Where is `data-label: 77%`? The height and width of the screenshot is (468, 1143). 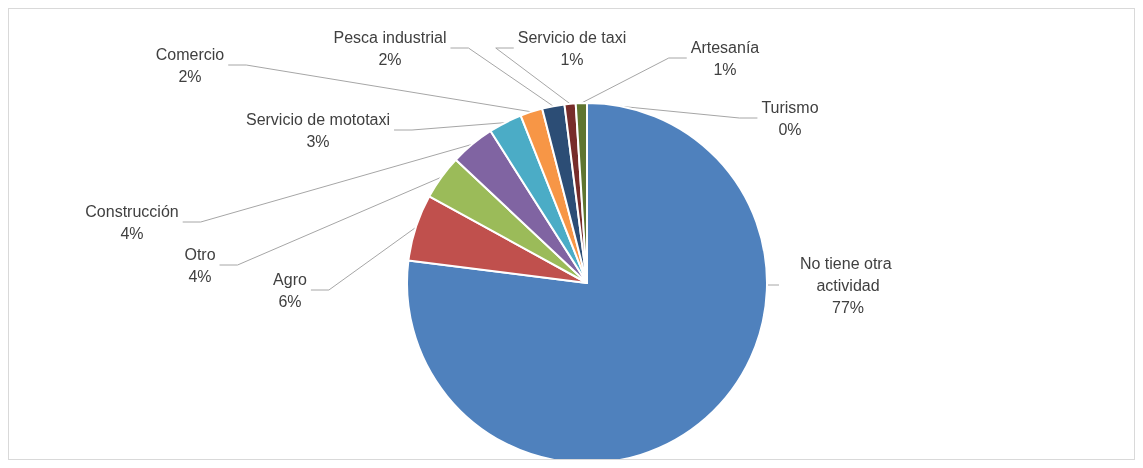
data-label: 77% is located at coordinates (848, 307).